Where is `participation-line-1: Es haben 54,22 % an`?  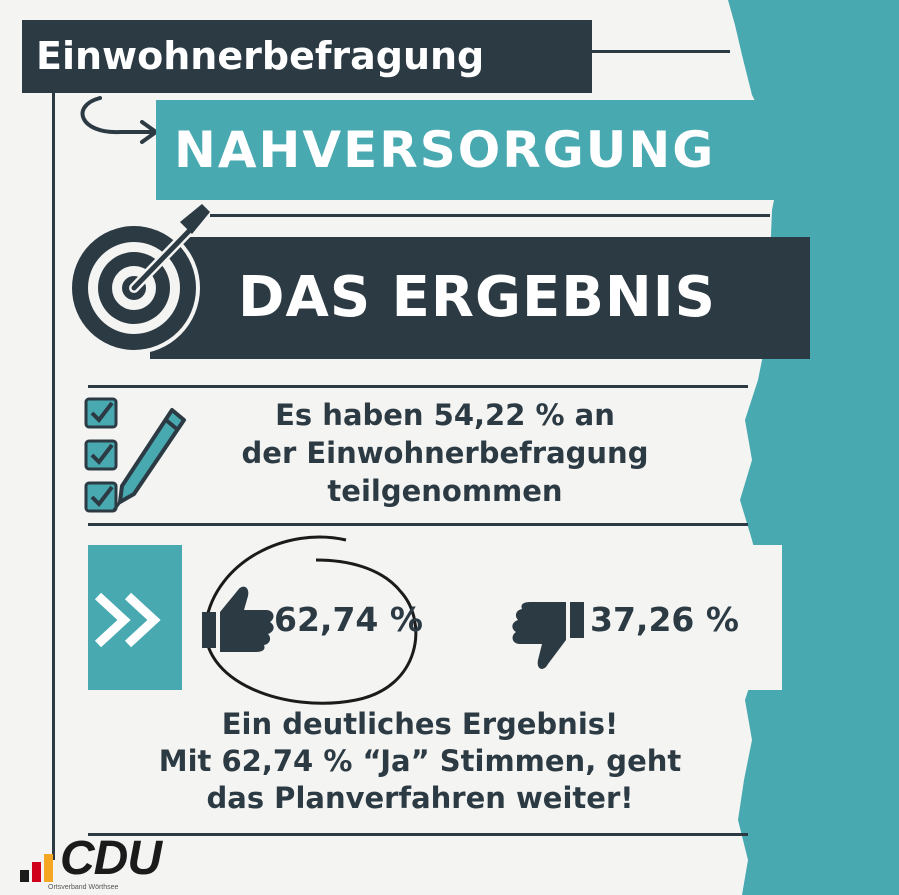
participation-line-1: Es haben 54,22 % an is located at coordinates (445, 415).